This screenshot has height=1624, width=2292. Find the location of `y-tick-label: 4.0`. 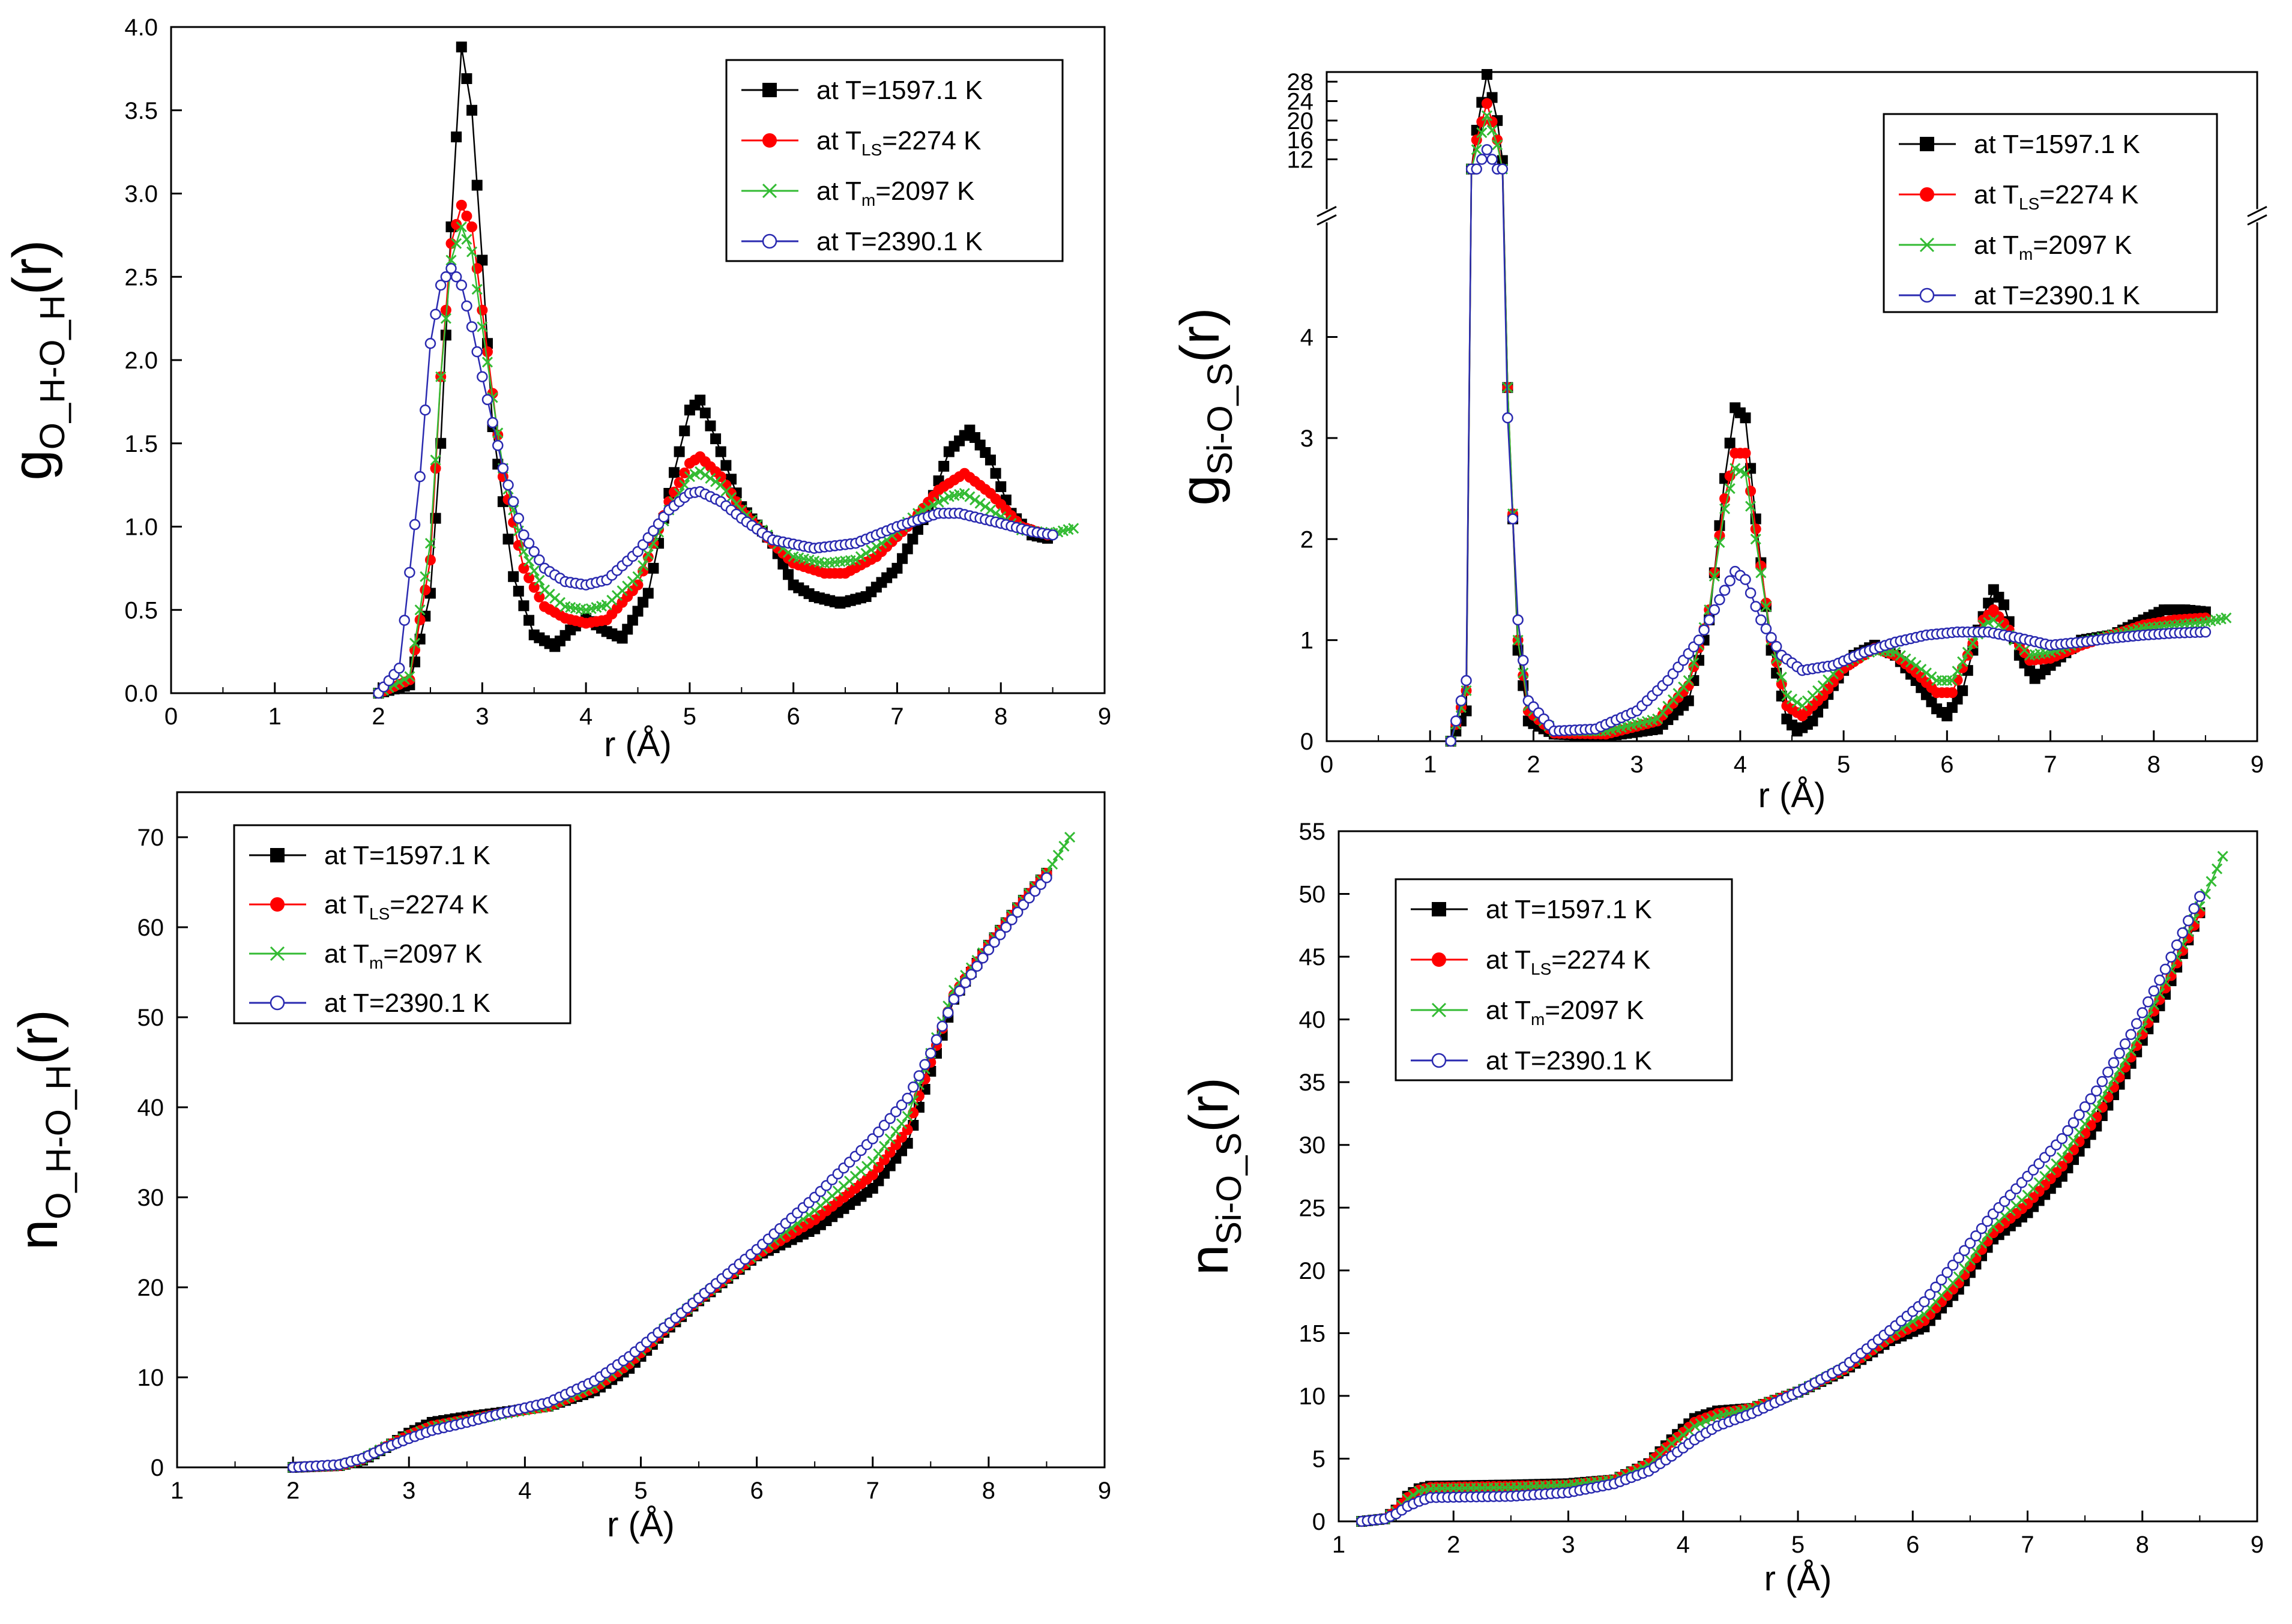

y-tick-label: 4.0 is located at coordinates (141, 27).